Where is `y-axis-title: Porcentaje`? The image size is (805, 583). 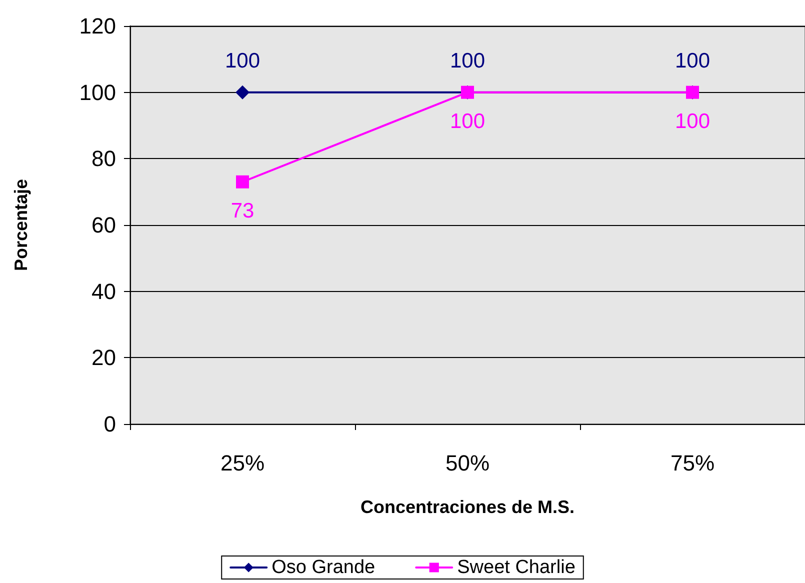 y-axis-title: Porcentaje is located at coordinates (21, 225).